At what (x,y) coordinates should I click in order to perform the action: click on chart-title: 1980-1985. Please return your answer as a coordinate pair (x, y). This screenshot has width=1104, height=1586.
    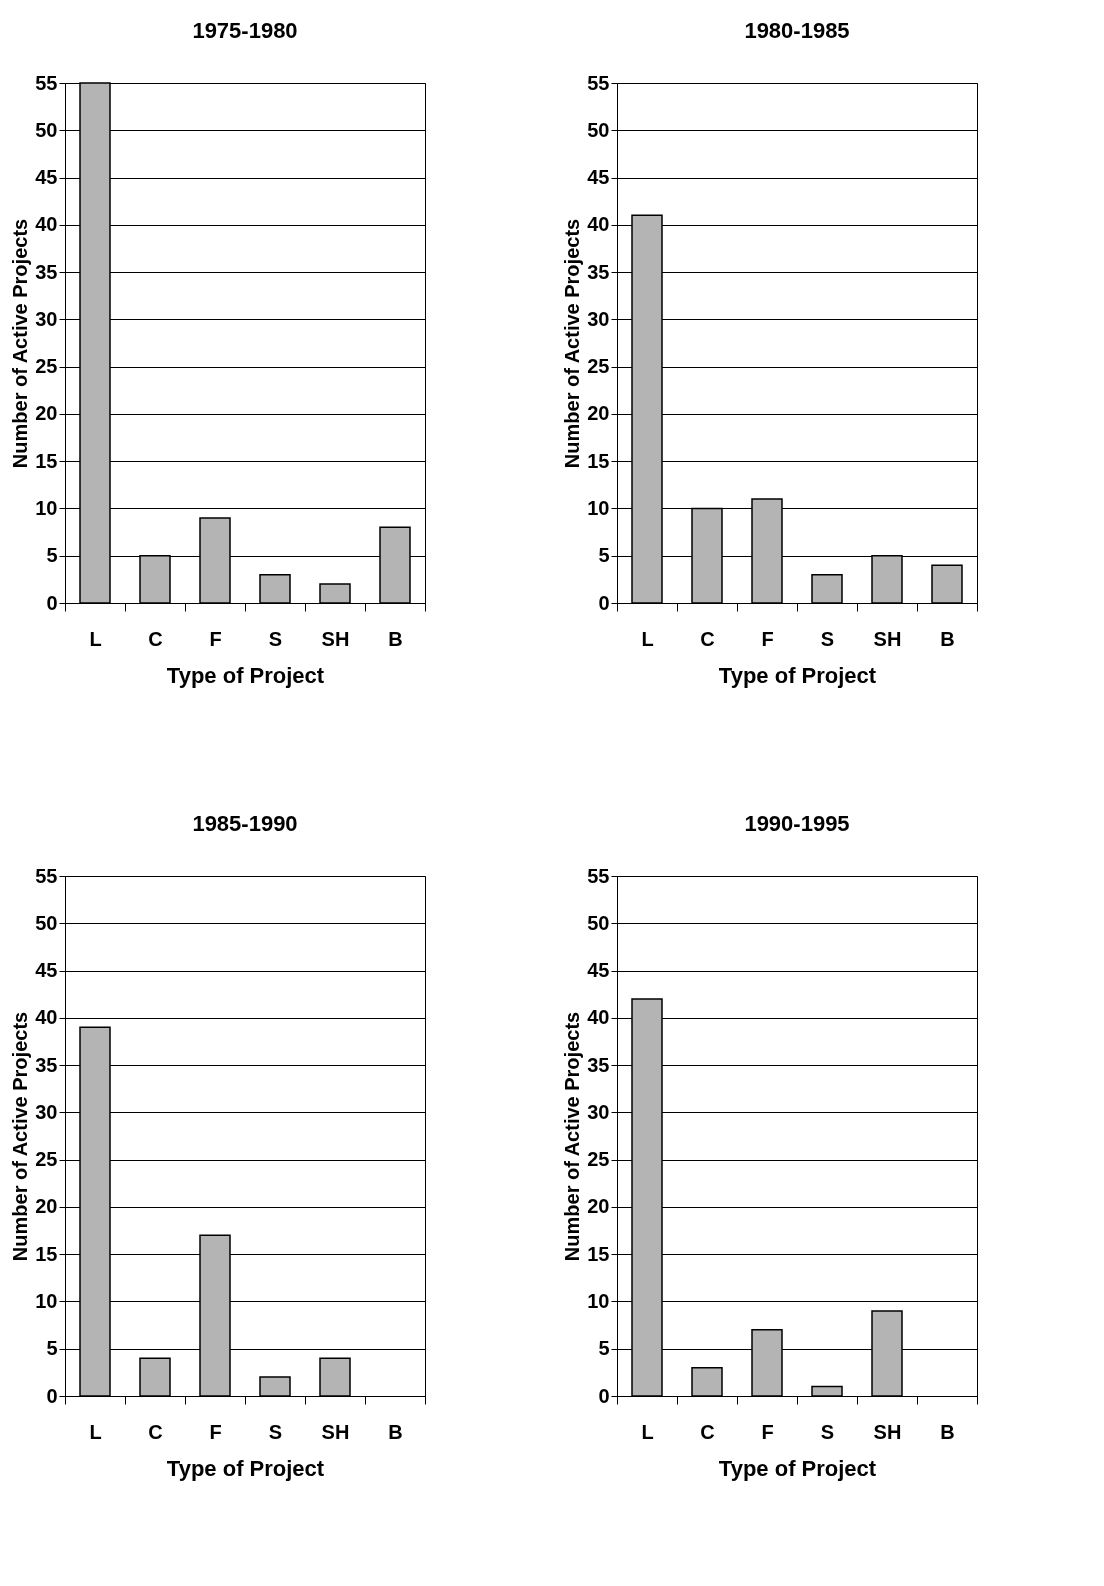
    Looking at the image, I should click on (797, 30).